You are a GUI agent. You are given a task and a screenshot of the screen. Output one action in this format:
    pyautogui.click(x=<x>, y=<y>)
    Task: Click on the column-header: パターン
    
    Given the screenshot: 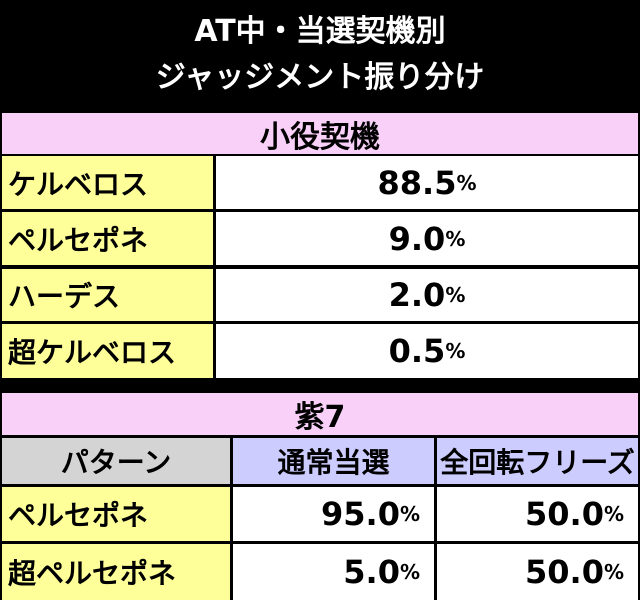 What is the action you would take?
    pyautogui.click(x=116, y=461)
    